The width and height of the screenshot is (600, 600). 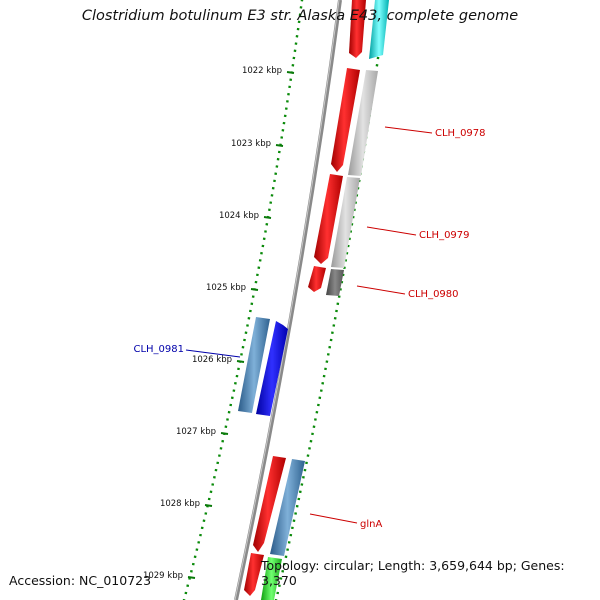 What do you see at coordinates (271, 578) in the screenshot?
I see `gene-feature-green` at bounding box center [271, 578].